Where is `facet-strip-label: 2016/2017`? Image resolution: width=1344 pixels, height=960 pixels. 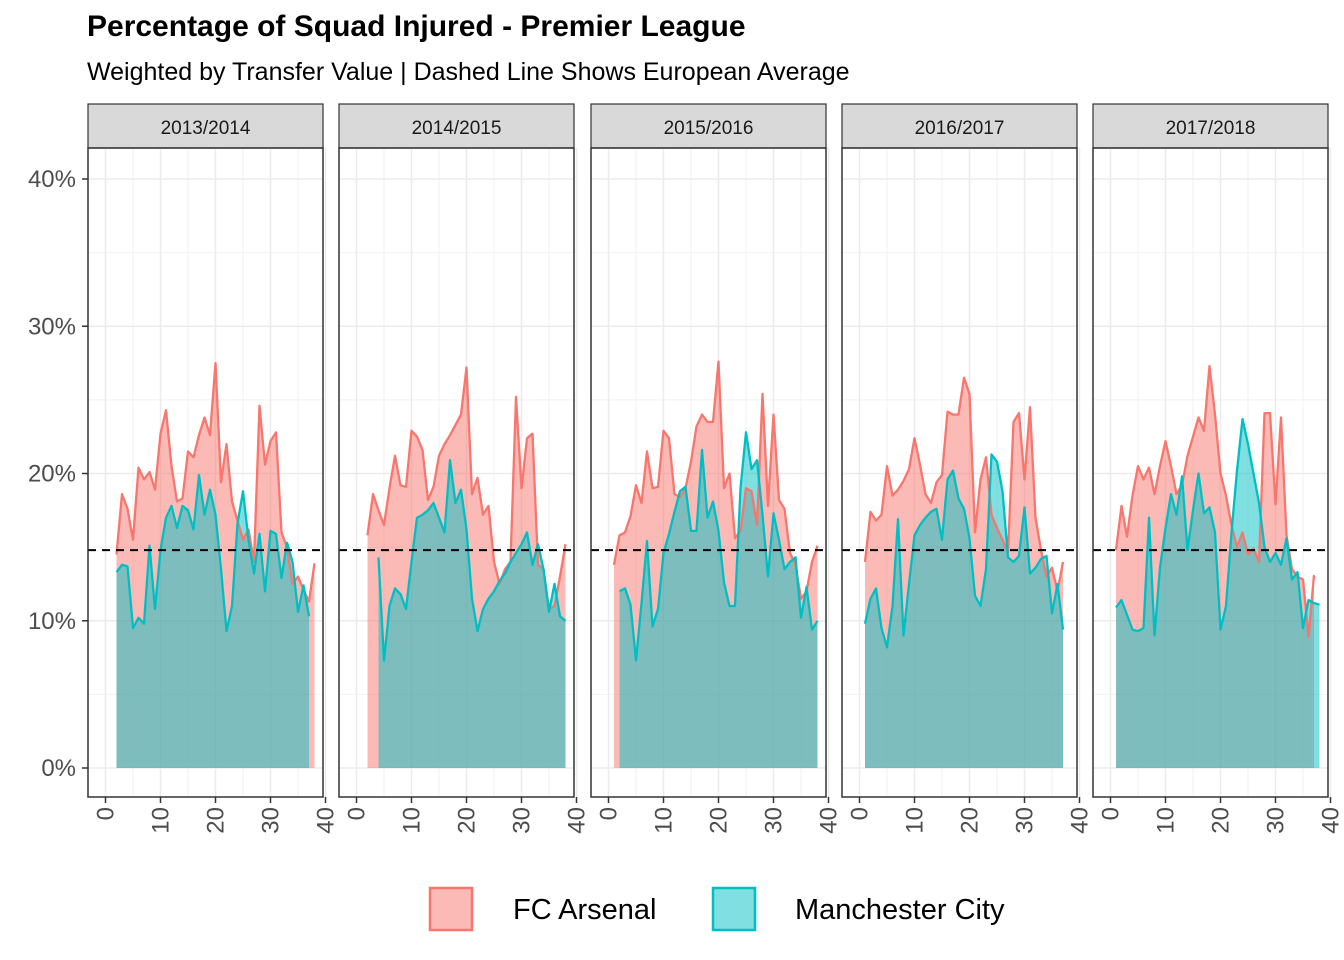 facet-strip-label: 2016/2017 is located at coordinates (960, 128).